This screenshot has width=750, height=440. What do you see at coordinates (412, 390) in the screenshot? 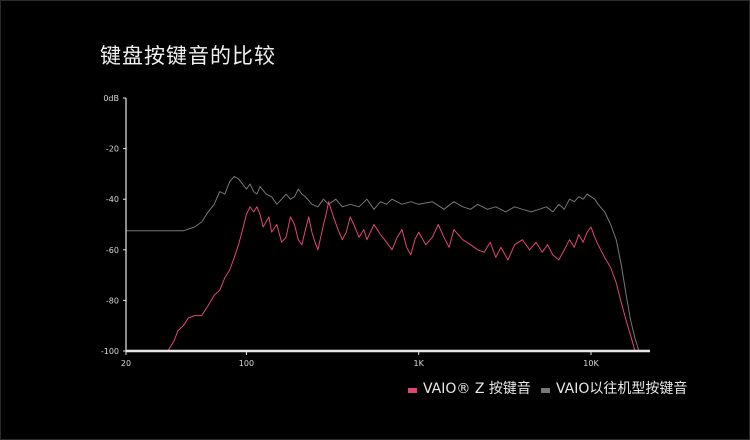
I see `legend-swatch-vaio-z` at bounding box center [412, 390].